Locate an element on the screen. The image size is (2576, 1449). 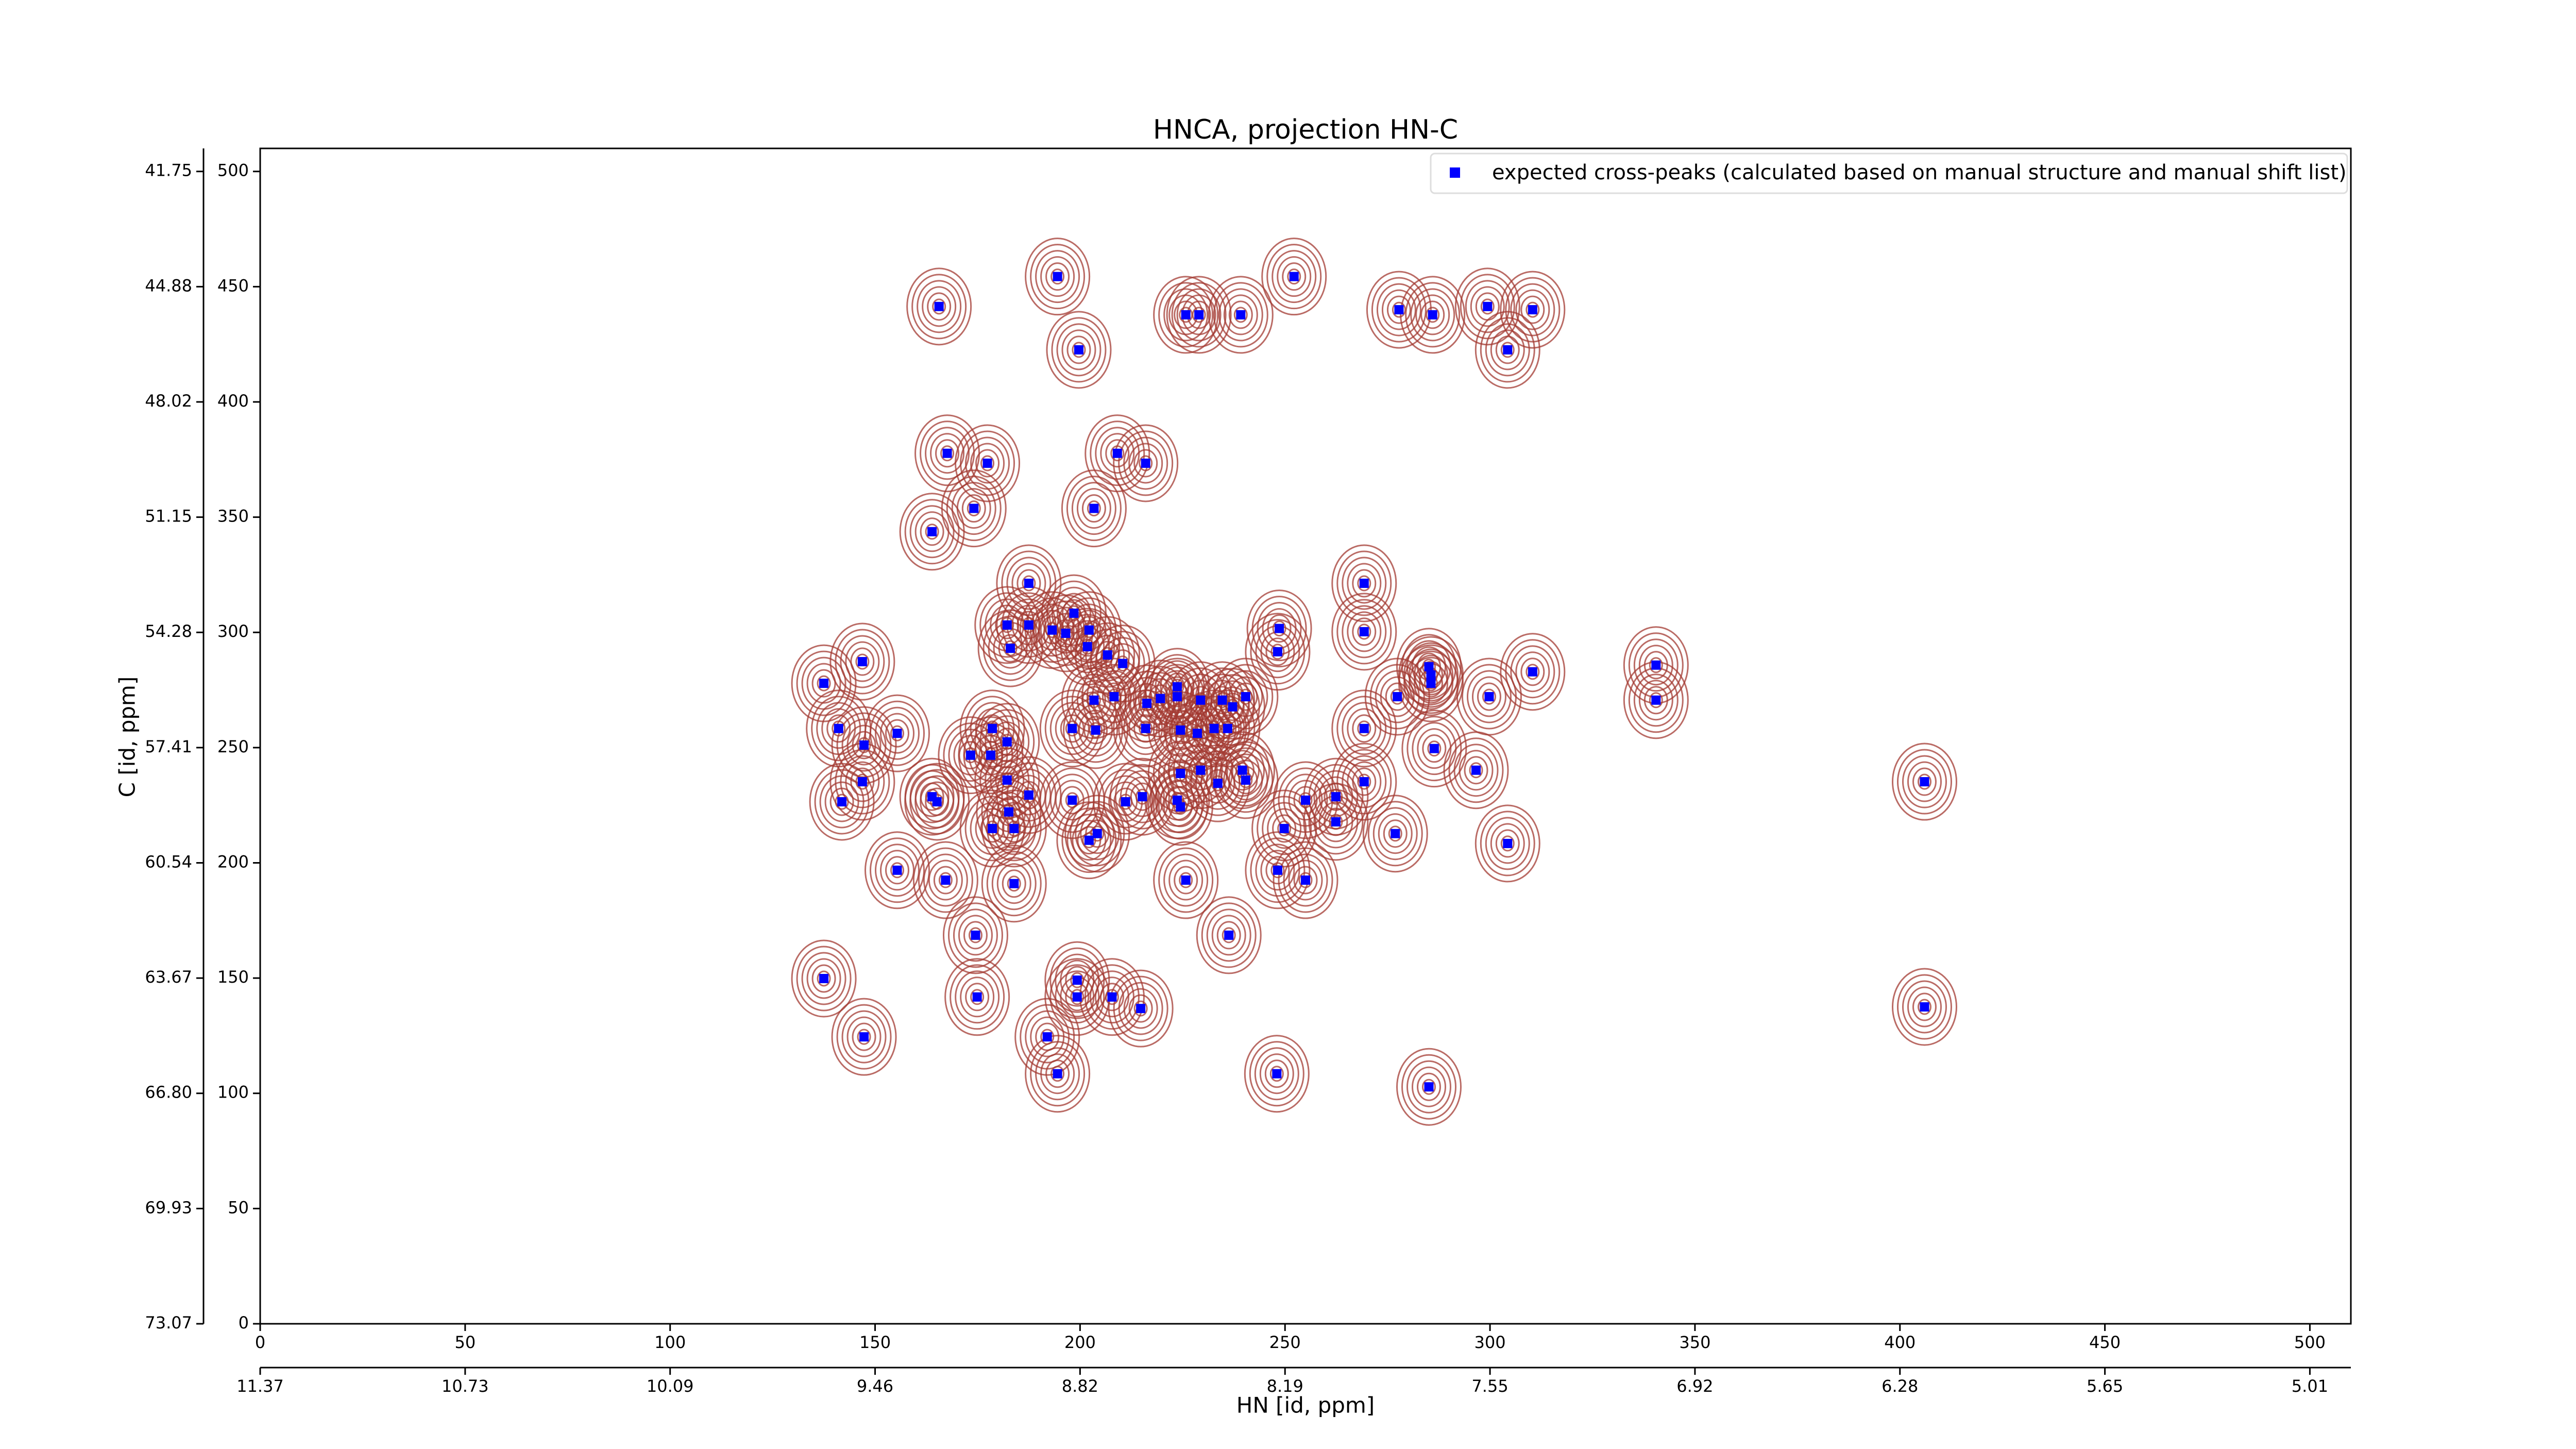
x2-tick-label: 11.37 is located at coordinates (260, 1386).